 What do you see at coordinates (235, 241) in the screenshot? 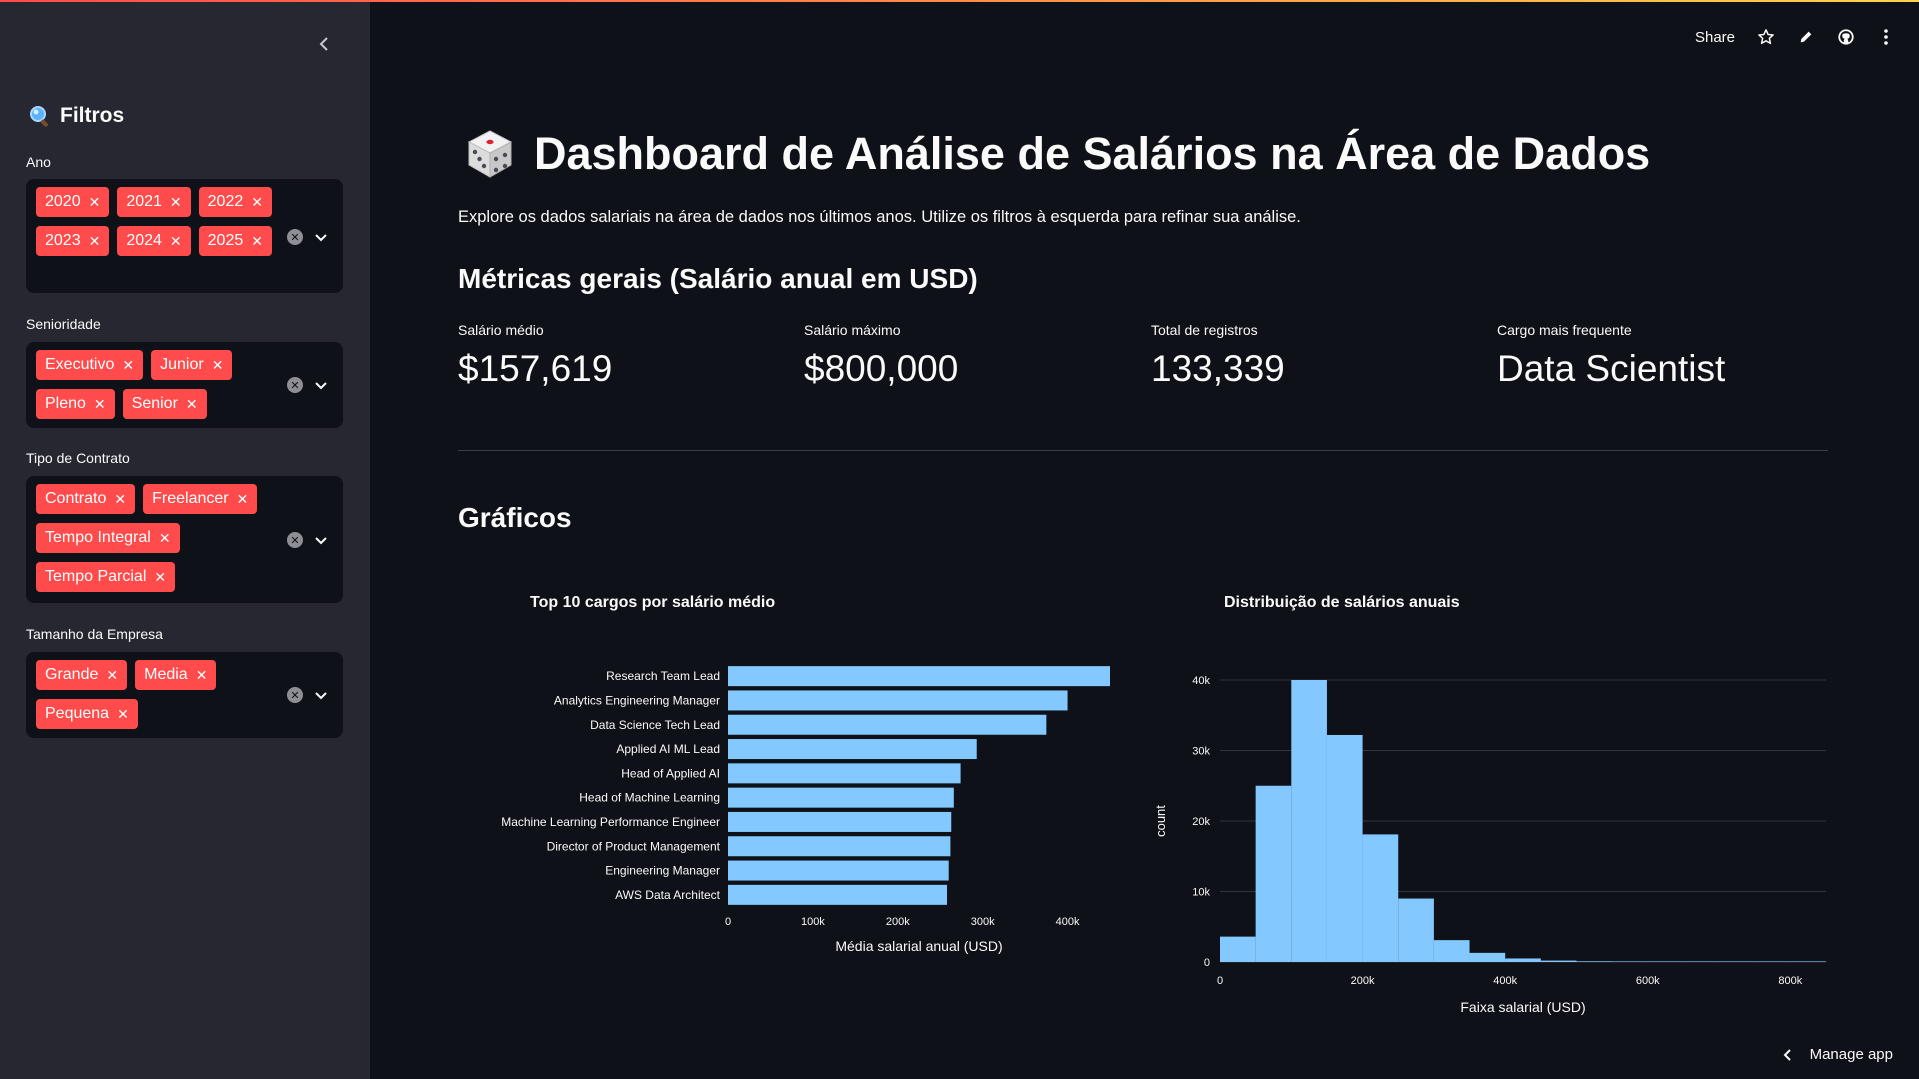
I see `tag-2025: 2025 ✕` at bounding box center [235, 241].